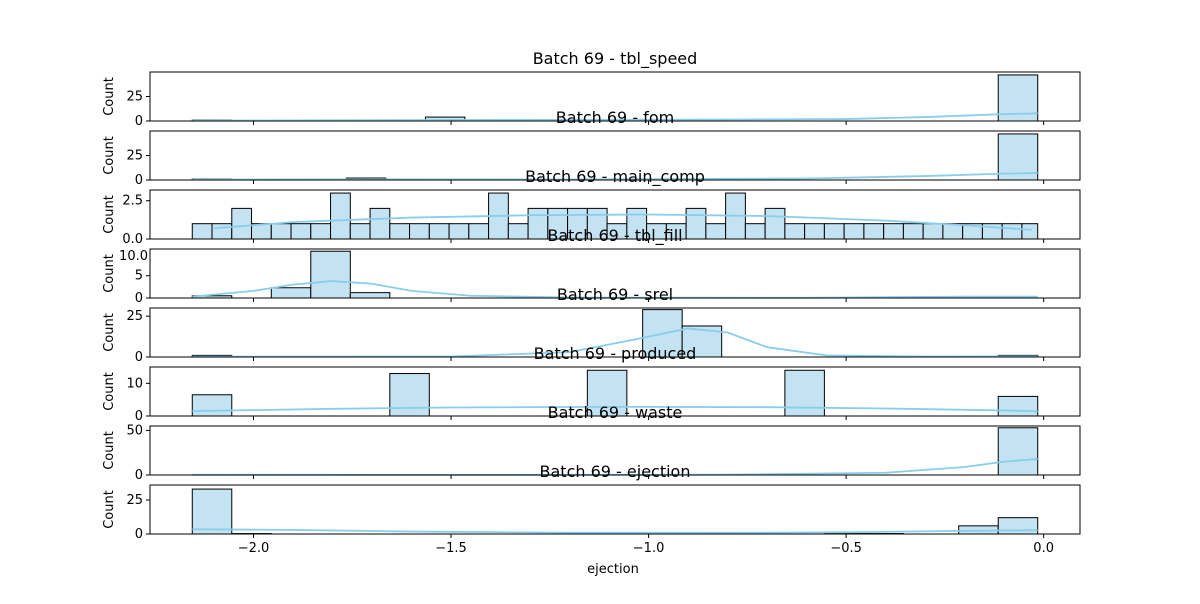 The height and width of the screenshot is (604, 1200). Describe the element at coordinates (615, 59) in the screenshot. I see `panel-title: Batch 69 - tbl_speed` at that location.